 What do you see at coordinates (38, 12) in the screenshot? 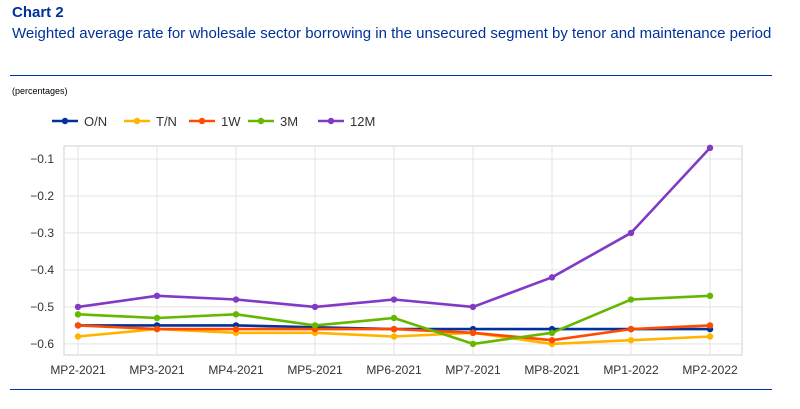
I see `chart-number-label: Chart 2` at bounding box center [38, 12].